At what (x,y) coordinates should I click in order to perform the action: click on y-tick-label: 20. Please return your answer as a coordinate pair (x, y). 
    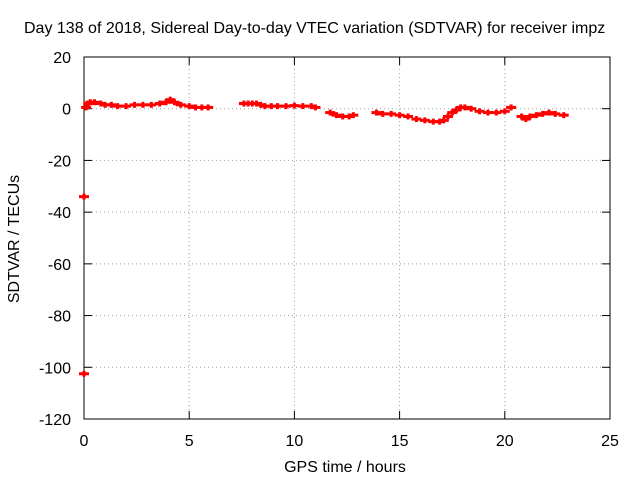
    Looking at the image, I should click on (62, 58).